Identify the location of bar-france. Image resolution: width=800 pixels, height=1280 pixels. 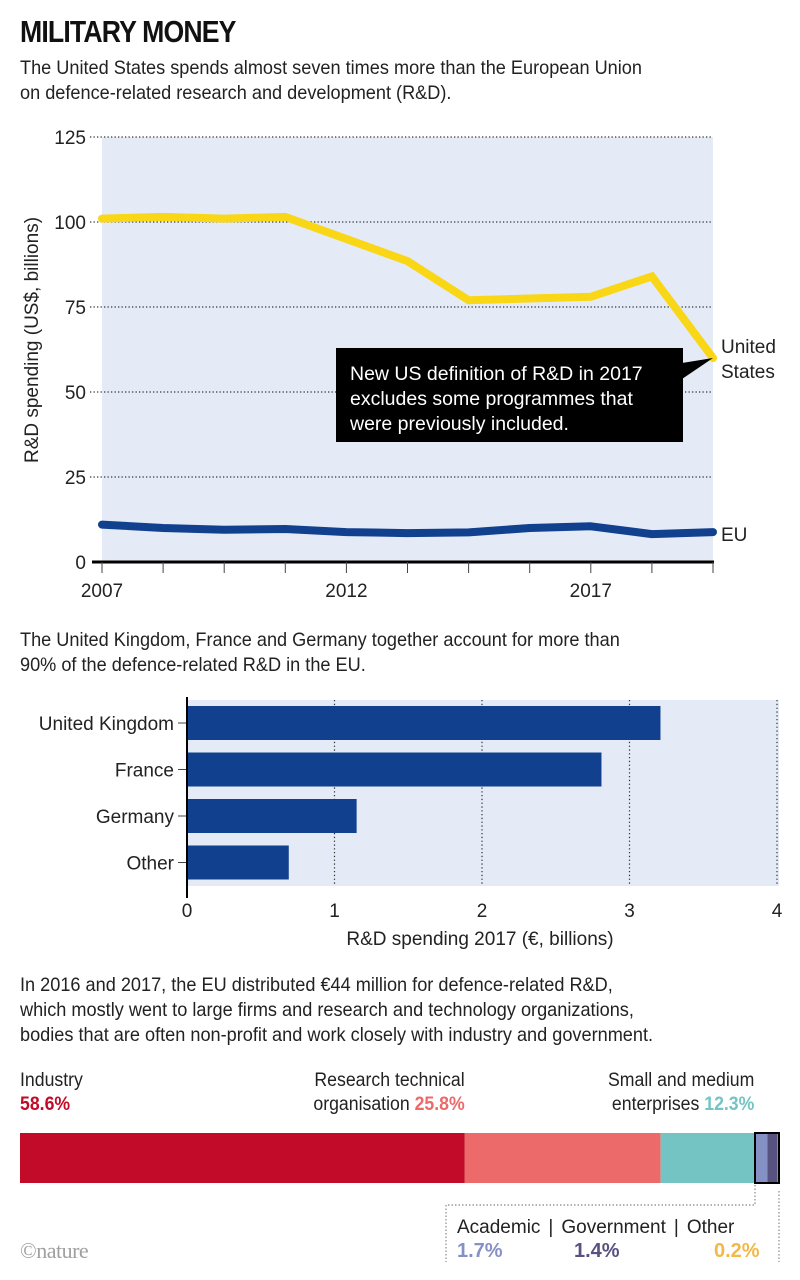
(394, 769).